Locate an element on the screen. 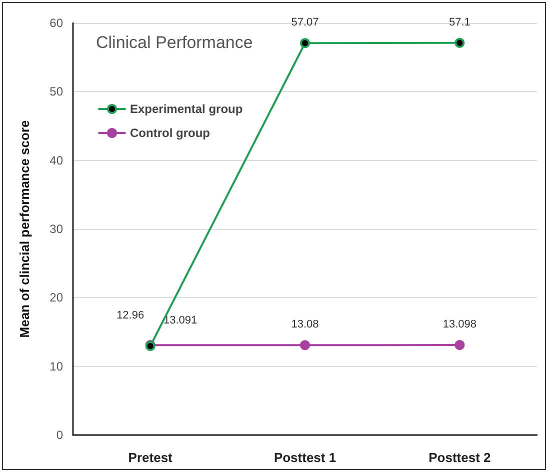 The image size is (550, 474). legend-label: Control group is located at coordinates (170, 133).